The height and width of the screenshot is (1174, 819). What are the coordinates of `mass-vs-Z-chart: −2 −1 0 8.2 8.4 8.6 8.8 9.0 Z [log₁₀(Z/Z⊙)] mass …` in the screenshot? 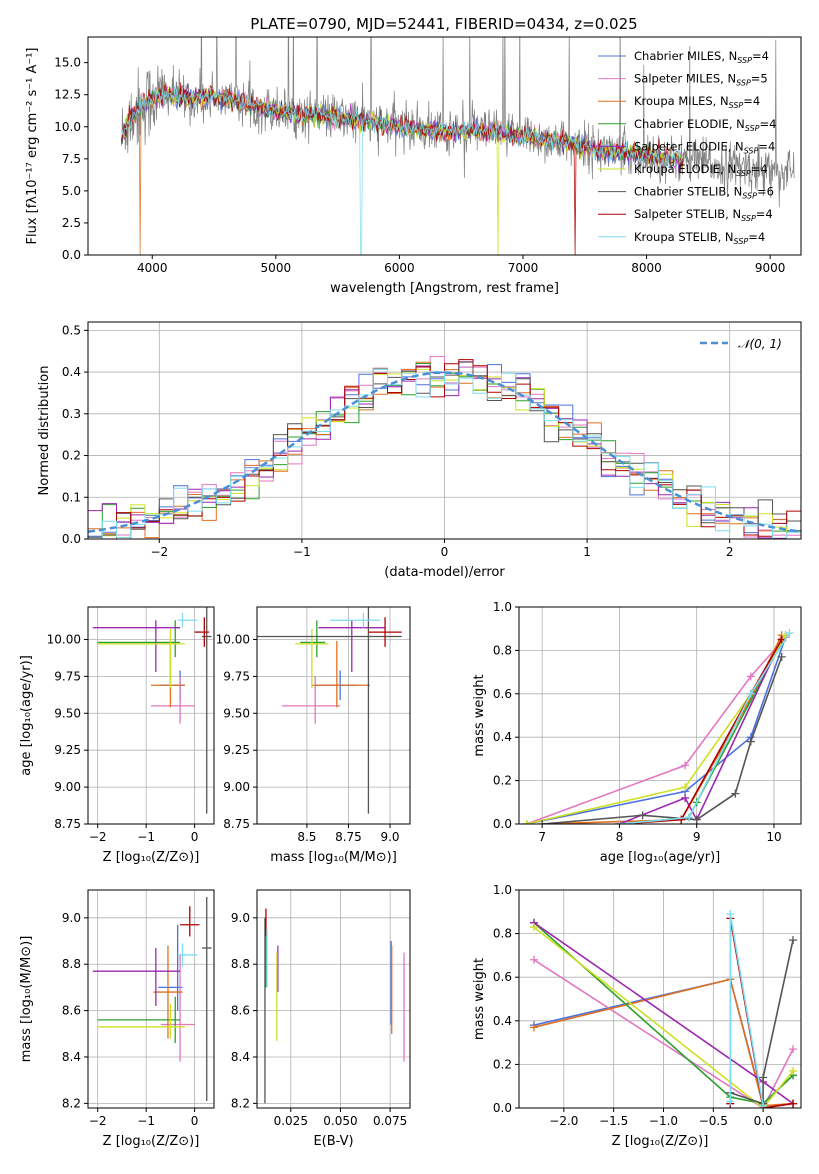 It's located at (117, 1019).